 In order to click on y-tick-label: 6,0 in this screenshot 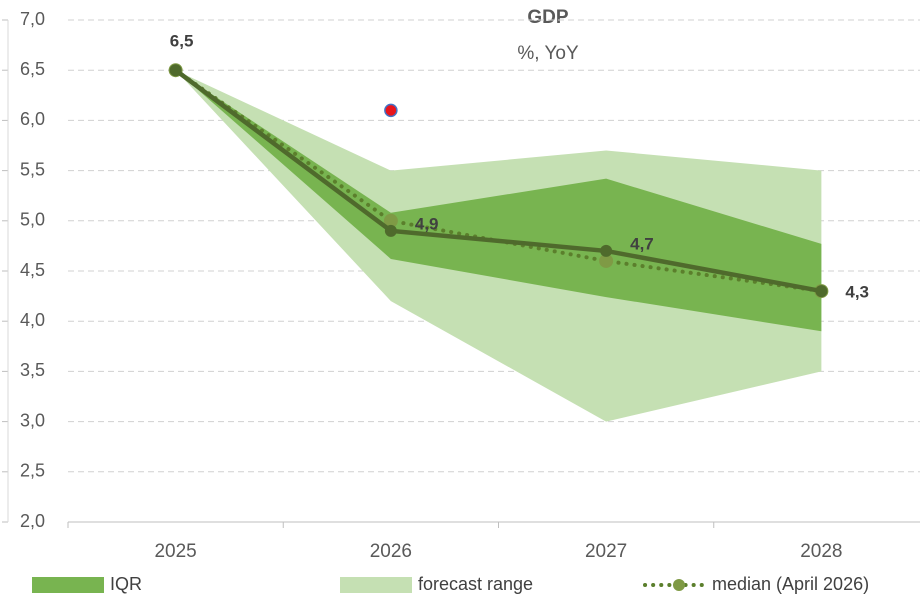, I will do `click(32, 119)`.